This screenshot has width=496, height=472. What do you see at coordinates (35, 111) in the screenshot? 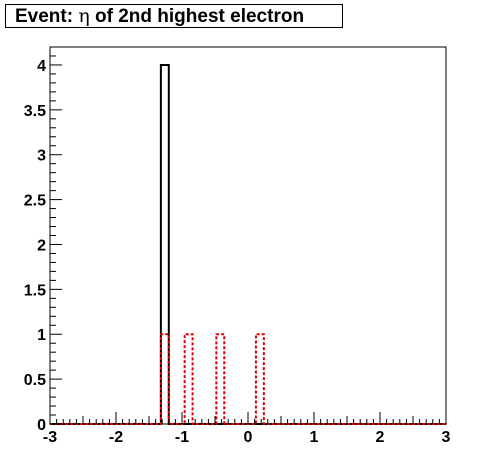
I see `y-tick-label: 3.5` at bounding box center [35, 111].